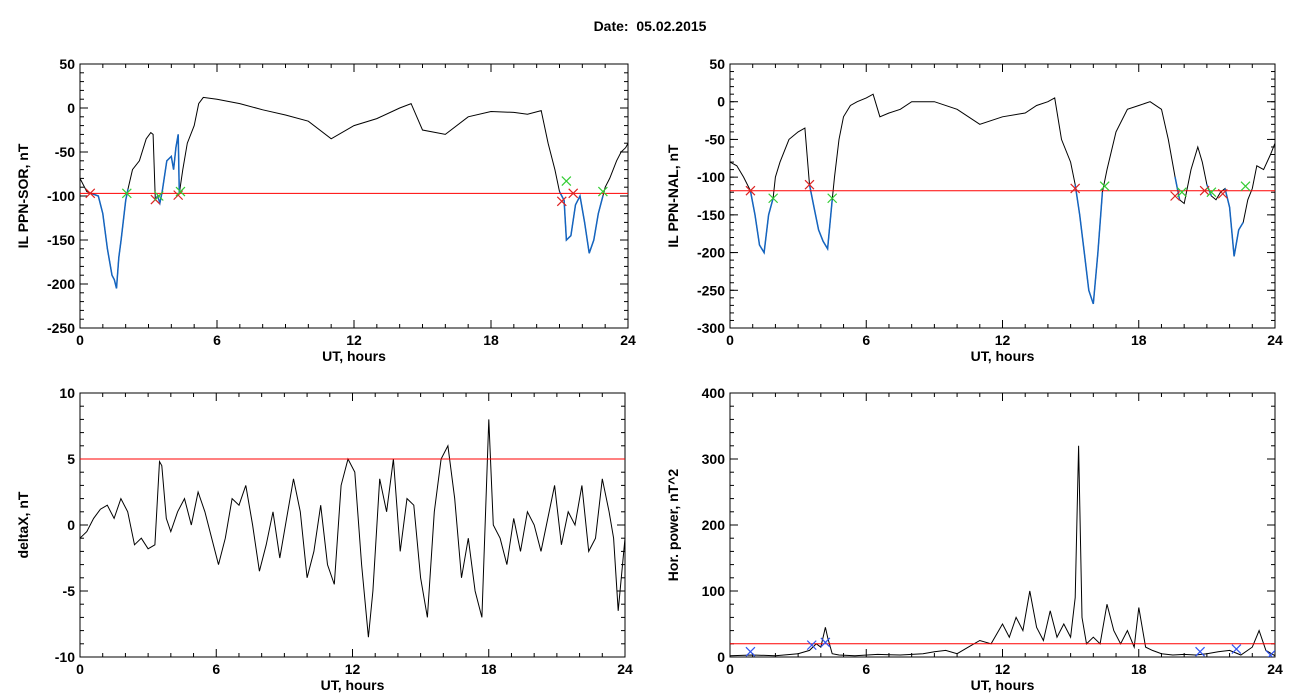 The width and height of the screenshot is (1300, 700). I want to click on y-tick-label: 200, so click(714, 525).